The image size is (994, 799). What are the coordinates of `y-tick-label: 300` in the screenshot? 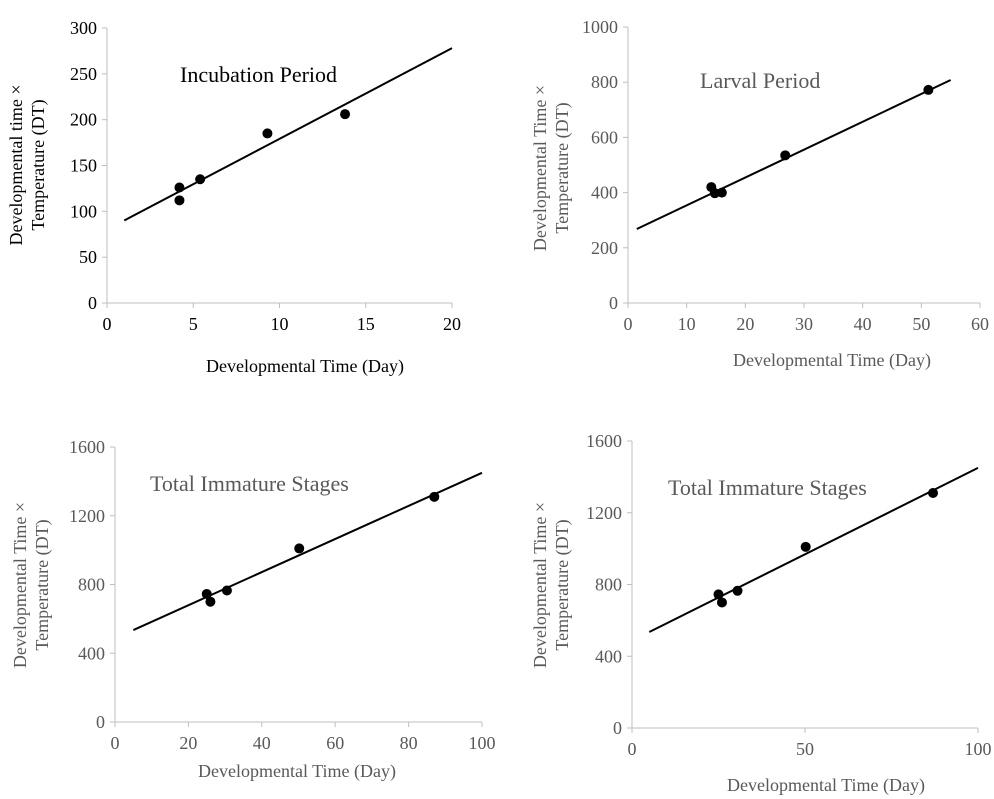 It's located at (83, 28).